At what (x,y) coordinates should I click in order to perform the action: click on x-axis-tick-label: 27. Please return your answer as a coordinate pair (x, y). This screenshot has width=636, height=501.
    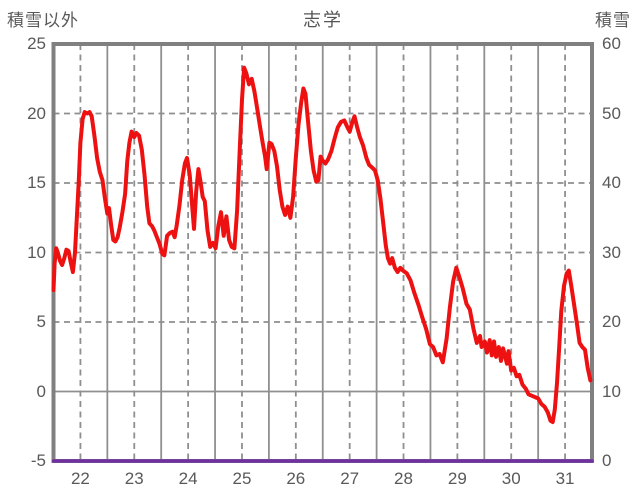
    Looking at the image, I should click on (350, 478).